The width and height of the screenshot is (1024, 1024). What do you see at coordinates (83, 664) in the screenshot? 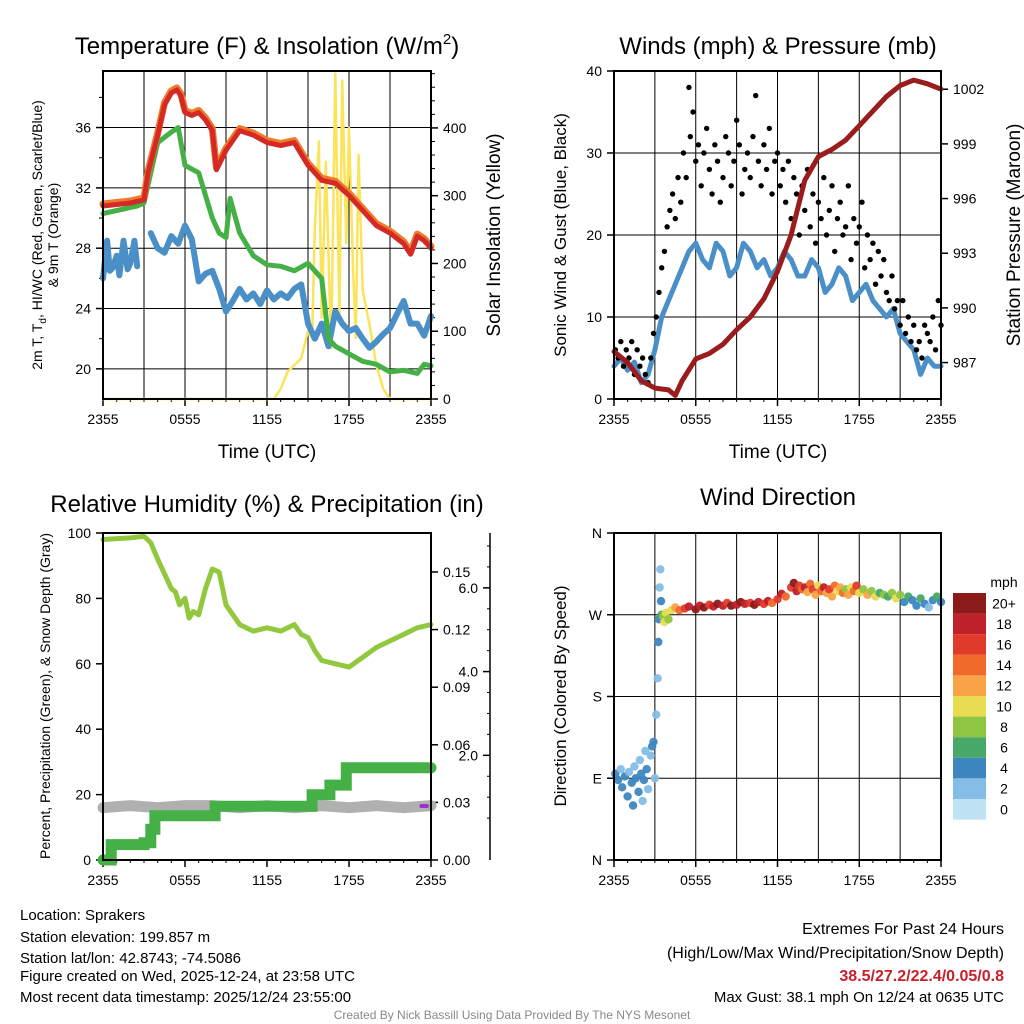
I see `y-tick-label: 60` at bounding box center [83, 664].